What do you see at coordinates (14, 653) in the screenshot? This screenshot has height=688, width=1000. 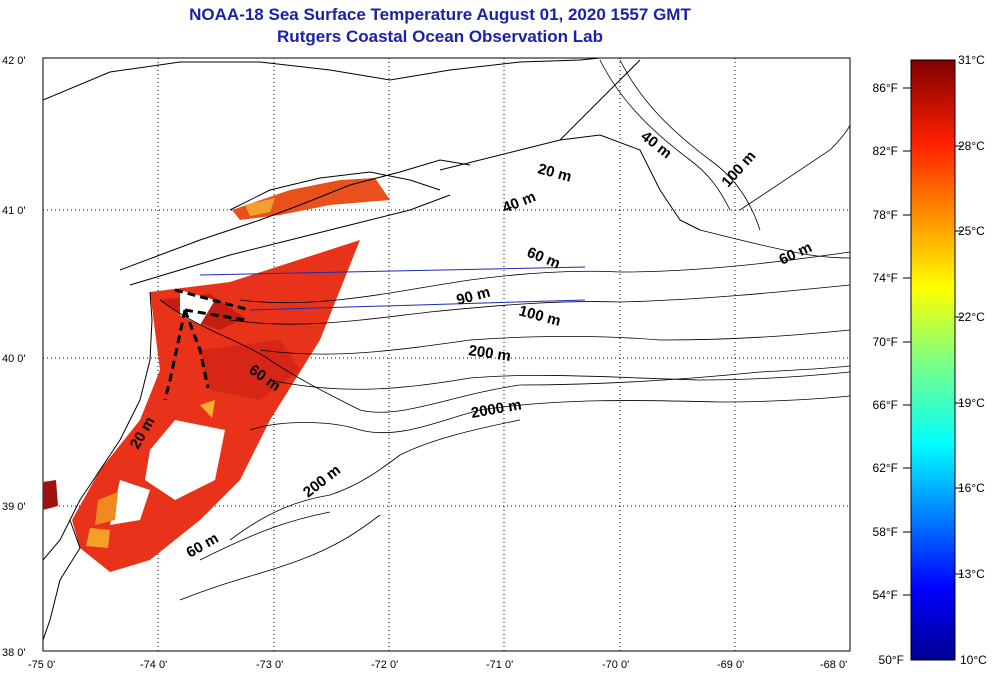 I see `lat-tick-label: 38 0'` at bounding box center [14, 653].